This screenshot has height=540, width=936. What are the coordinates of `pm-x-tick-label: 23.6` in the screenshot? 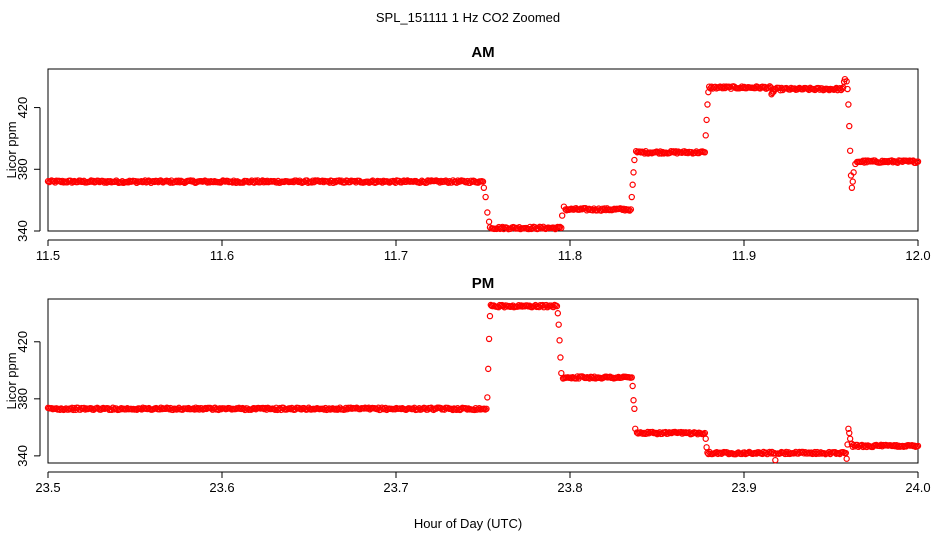 It's located at (221, 487).